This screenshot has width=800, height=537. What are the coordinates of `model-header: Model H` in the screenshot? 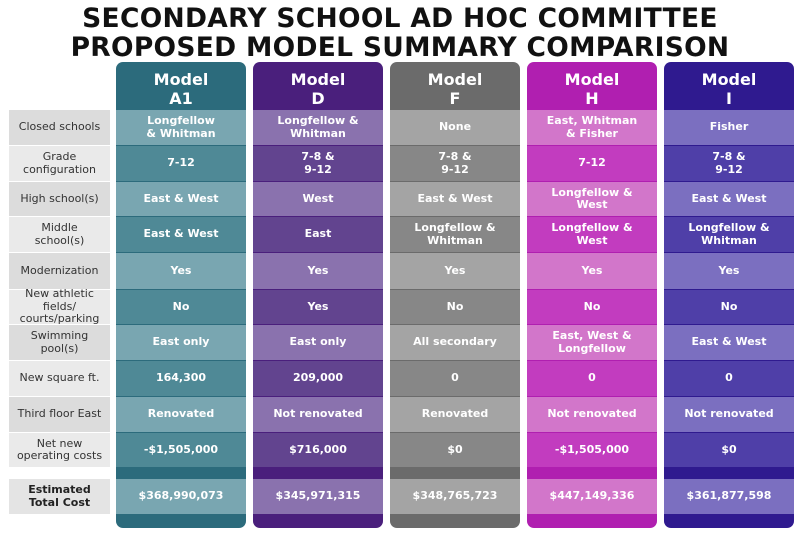 It's located at (592, 89).